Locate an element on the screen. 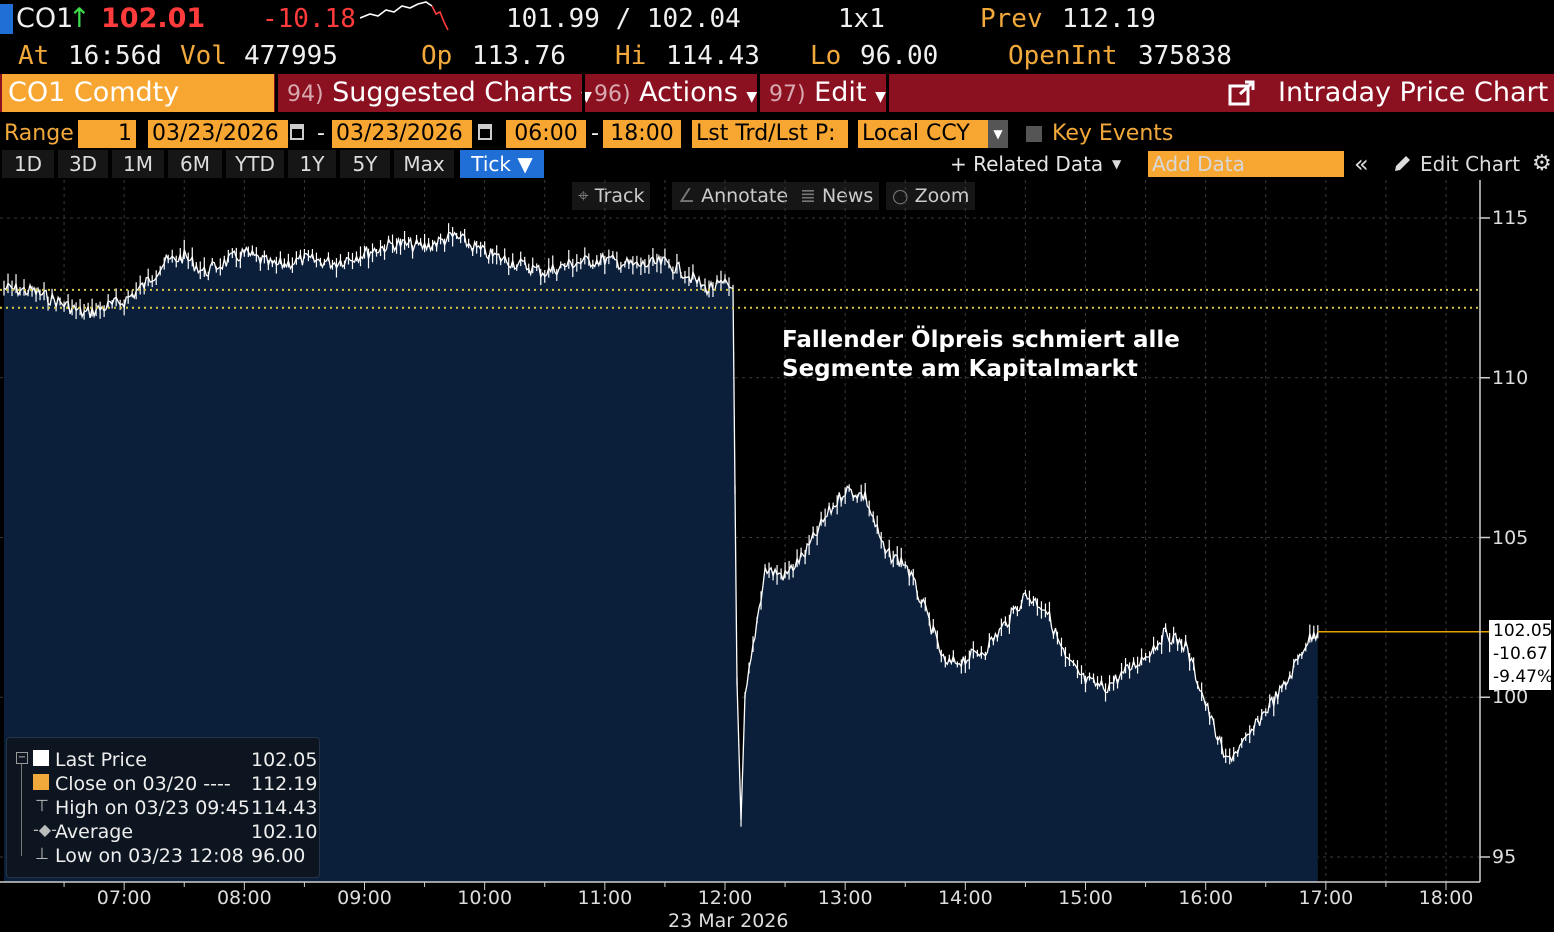 The height and width of the screenshot is (932, 1554). related-data-button: + Related Data is located at coordinates (1027, 164).